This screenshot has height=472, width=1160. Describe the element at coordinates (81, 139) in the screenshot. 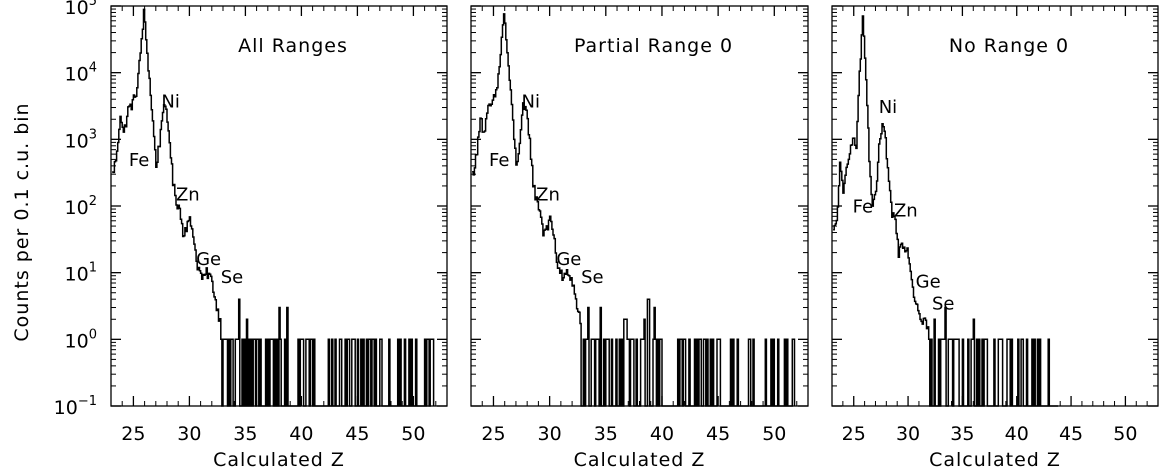

I see `y-tick-label: 10³` at that location.